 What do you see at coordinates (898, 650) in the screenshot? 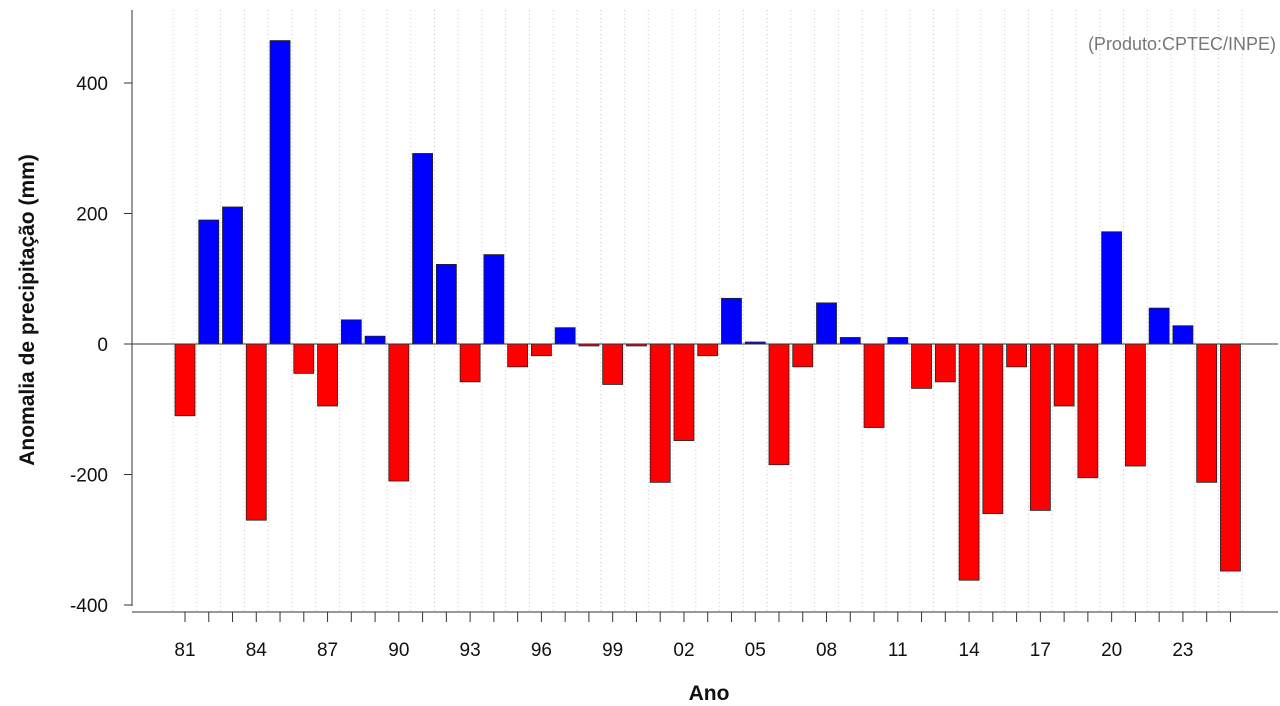
I see `x-tick-label: 11` at bounding box center [898, 650].